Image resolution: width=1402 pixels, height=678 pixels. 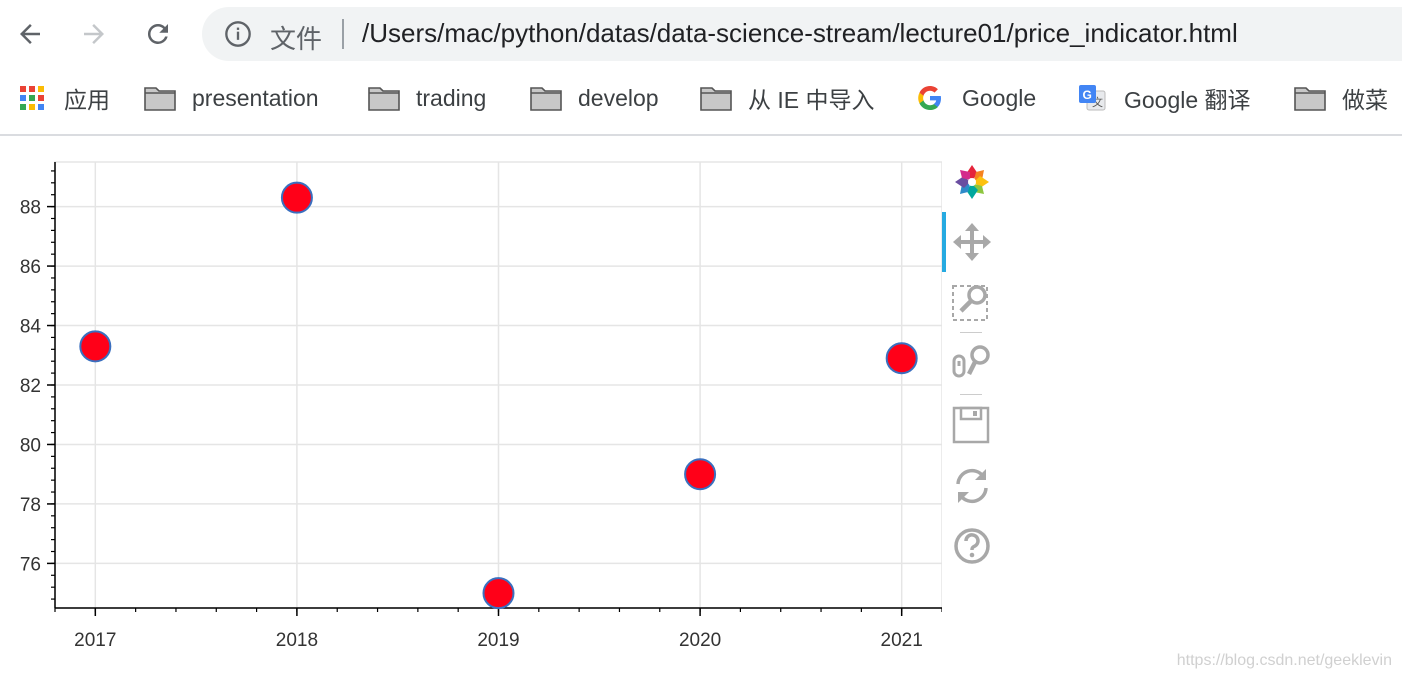 I want to click on svg-text: 文, so click(x=1097, y=102).